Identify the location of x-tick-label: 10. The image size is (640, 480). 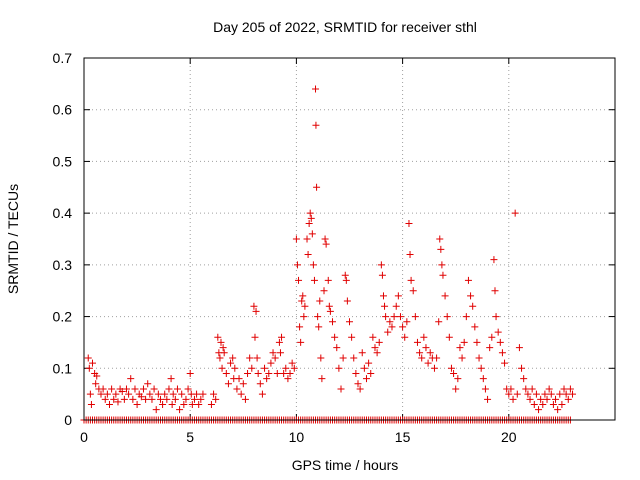
(297, 437).